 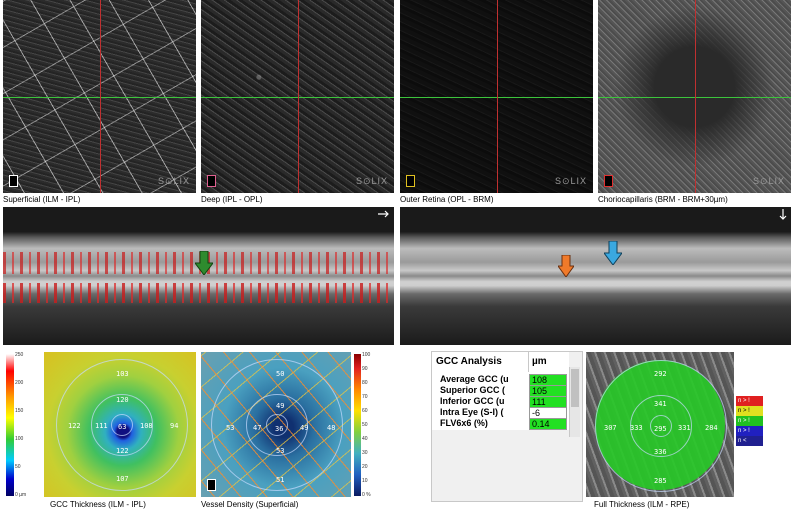 I want to click on table-row: Intra Eye (S-I) ( -6, so click(x=500, y=413).